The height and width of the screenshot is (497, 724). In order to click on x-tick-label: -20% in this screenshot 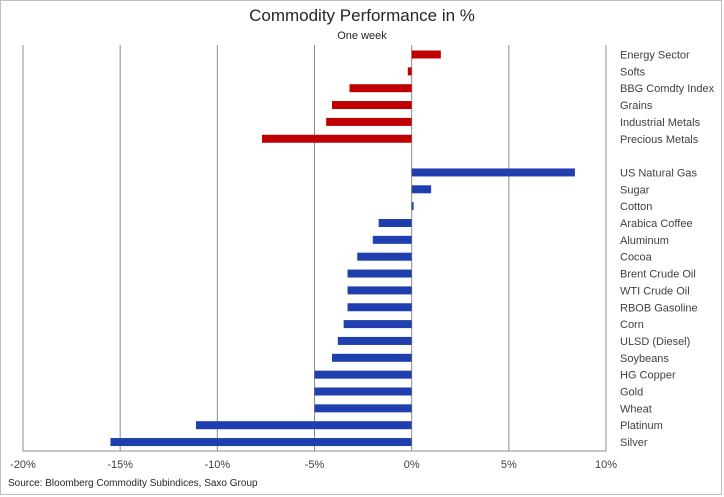, I will do `click(23, 465)`.